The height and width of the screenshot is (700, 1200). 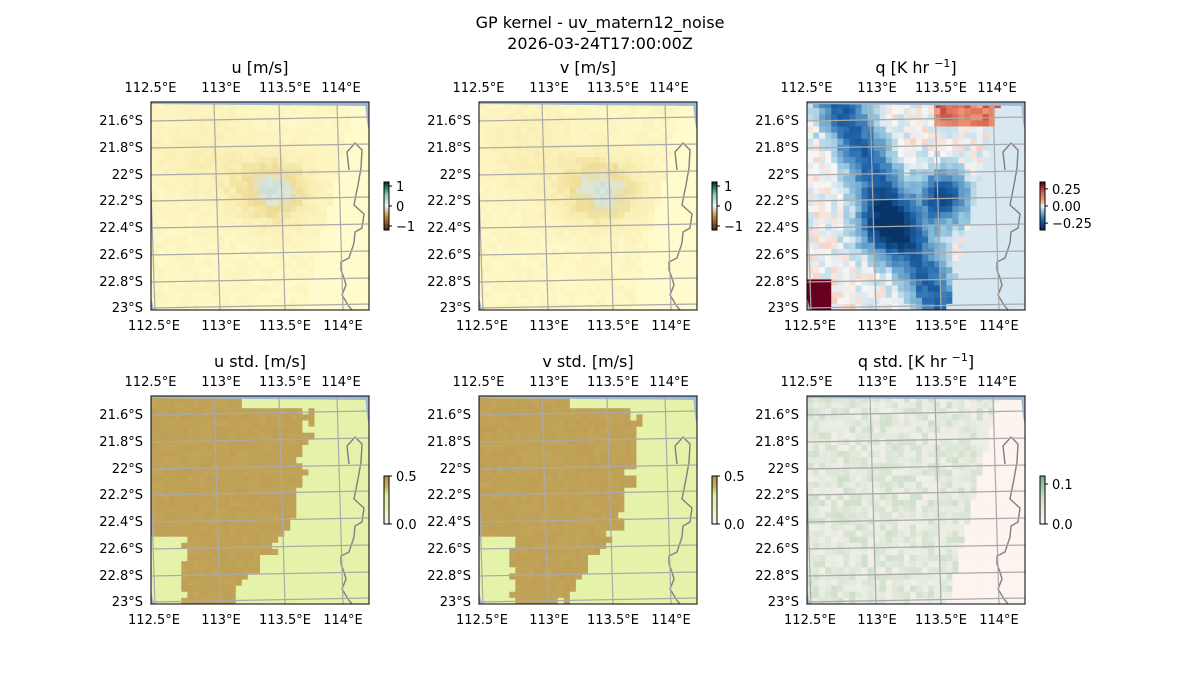 I want to click on colorbar-tick-label: 1, so click(x=400, y=187).